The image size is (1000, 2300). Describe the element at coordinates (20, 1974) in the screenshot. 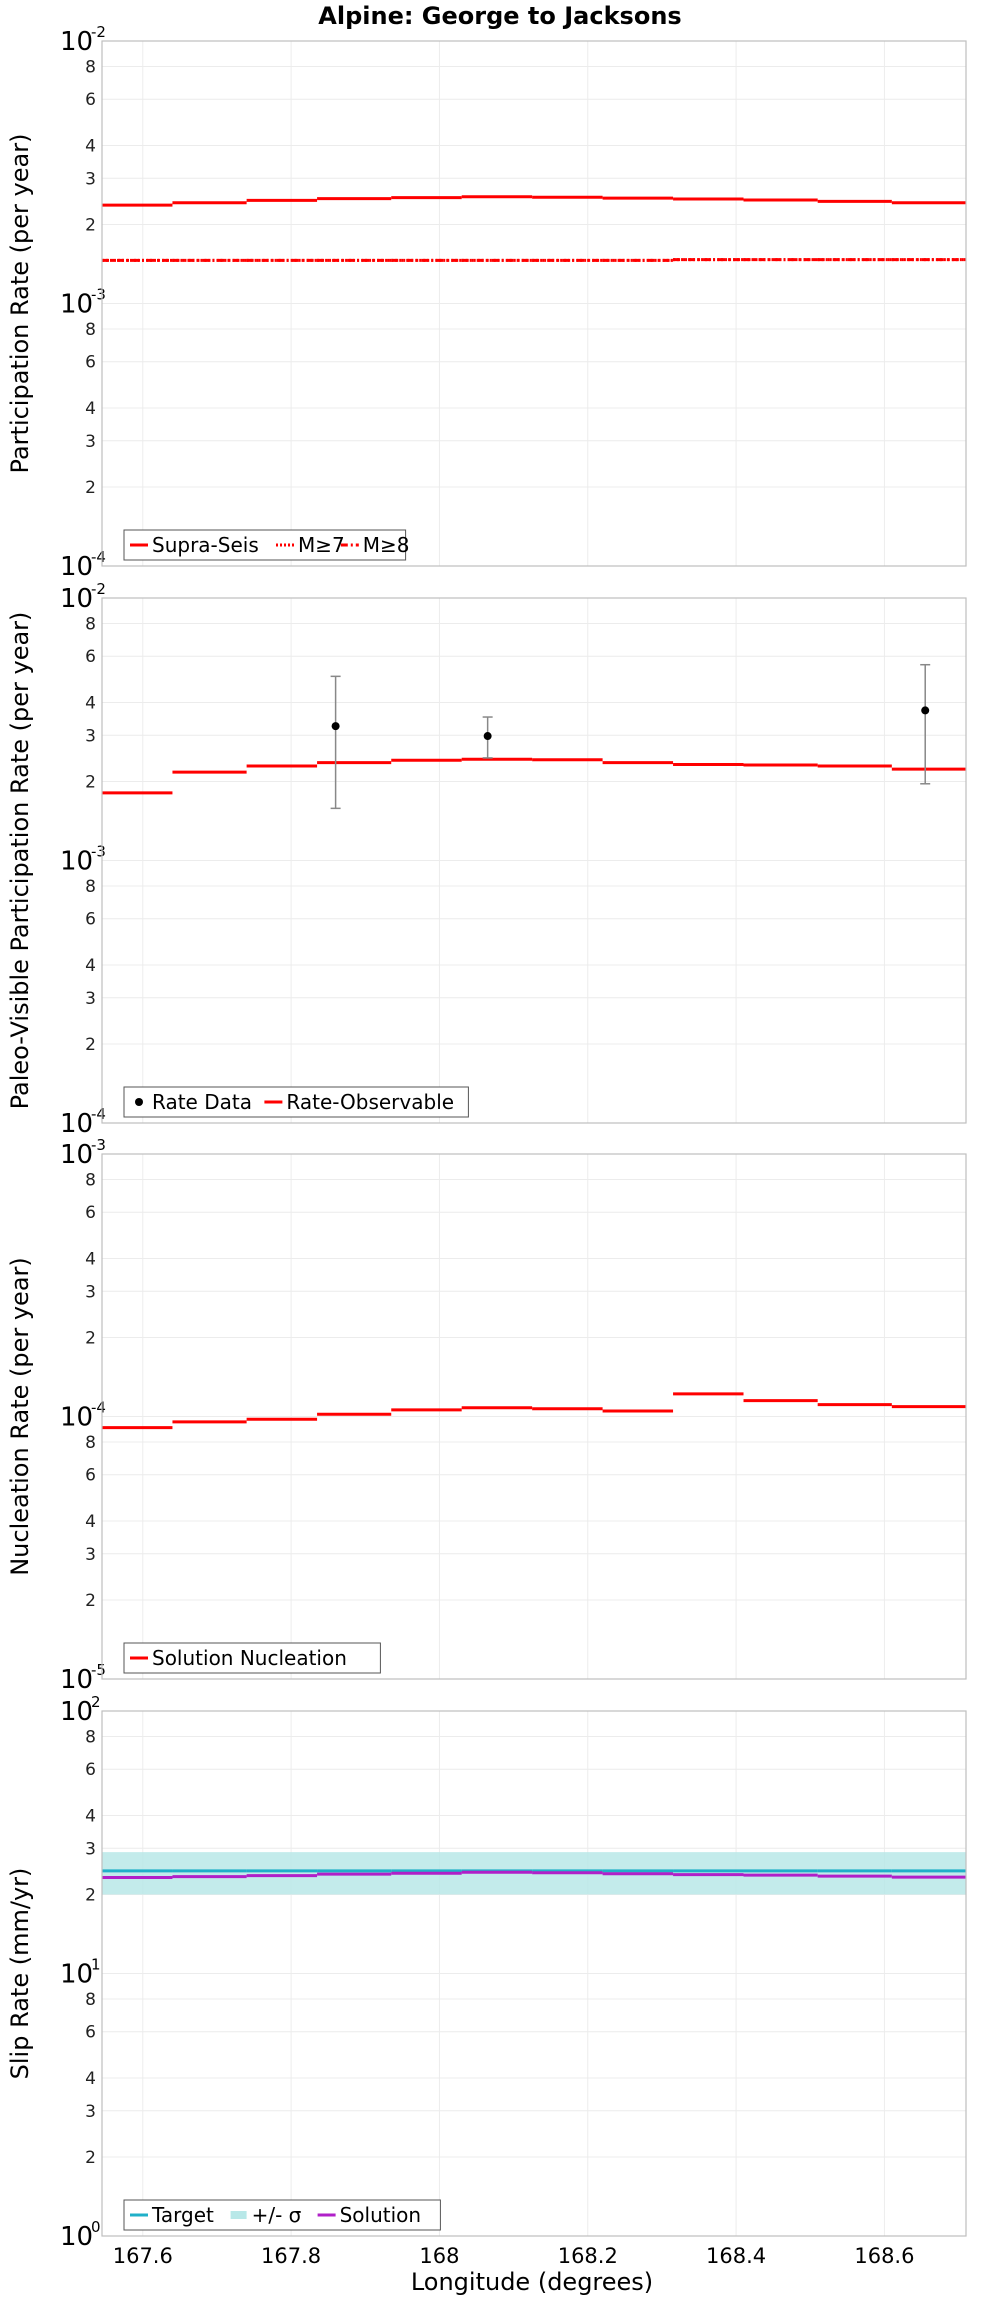

I see `y-axis-label: Slip Rate (mm/yr)` at that location.